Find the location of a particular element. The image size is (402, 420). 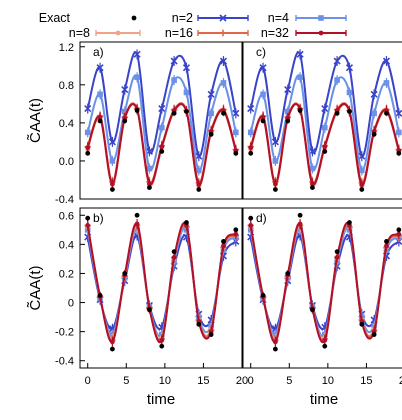

panel-label: d) is located at coordinates (261, 218).